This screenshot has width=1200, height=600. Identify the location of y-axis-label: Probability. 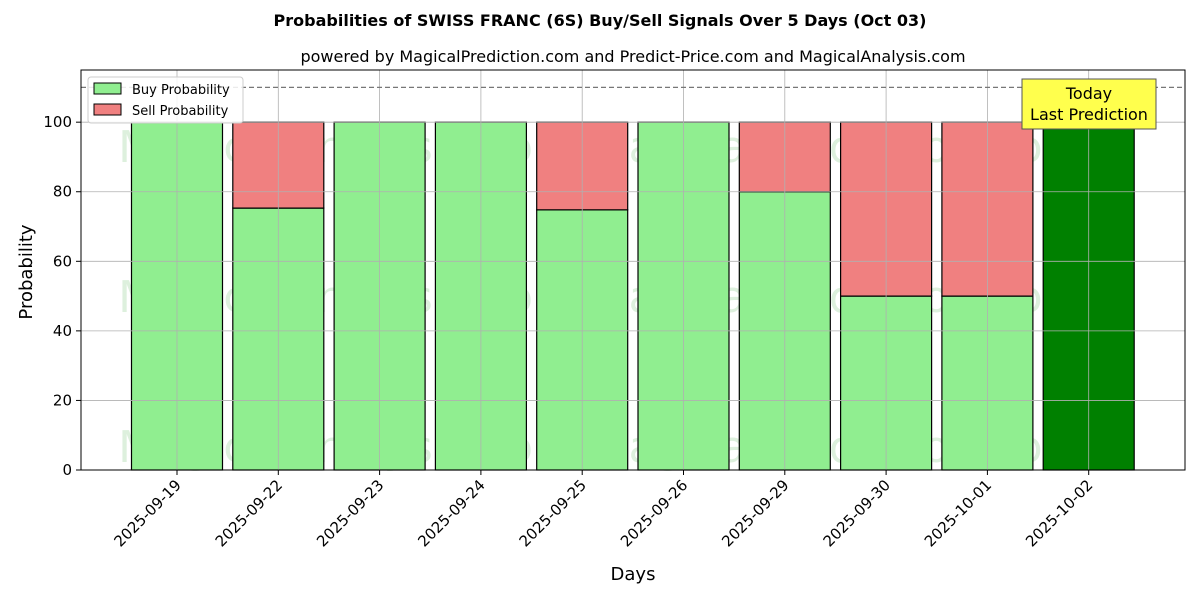
(26, 271).